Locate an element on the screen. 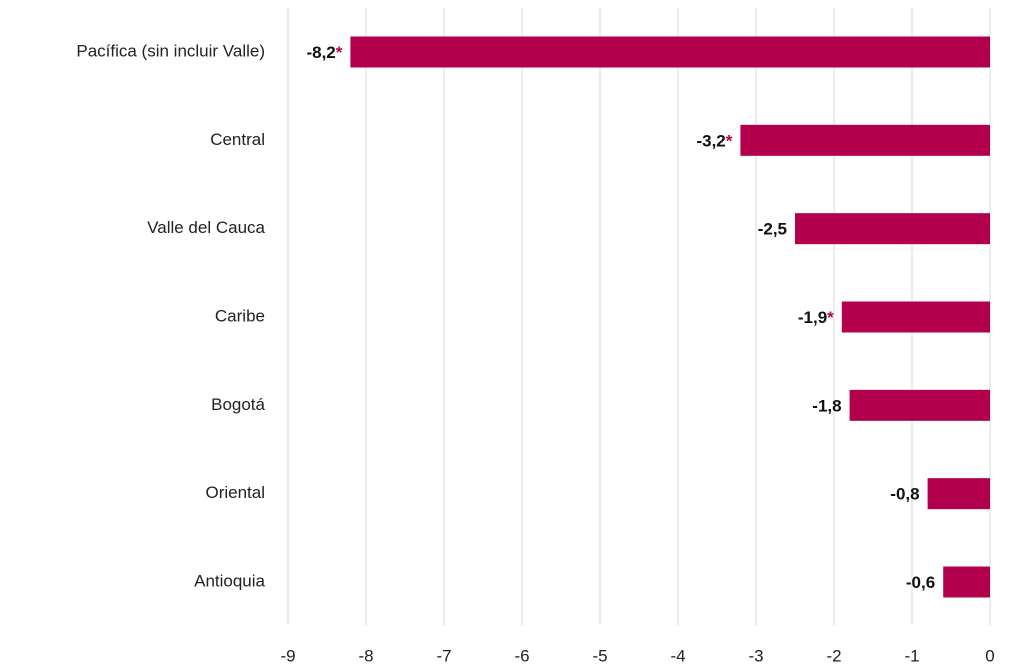 The width and height of the screenshot is (1020, 669). data-label: -0,6 is located at coordinates (920, 582).